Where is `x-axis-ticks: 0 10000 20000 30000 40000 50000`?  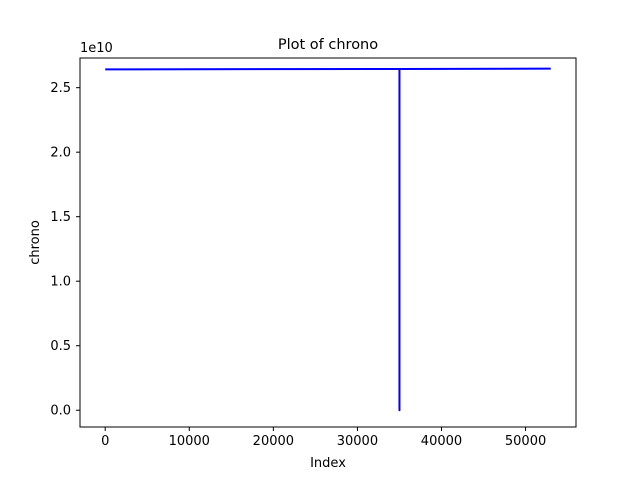
x-axis-ticks: 0 10000 20000 30000 40000 50000 is located at coordinates (323, 438).